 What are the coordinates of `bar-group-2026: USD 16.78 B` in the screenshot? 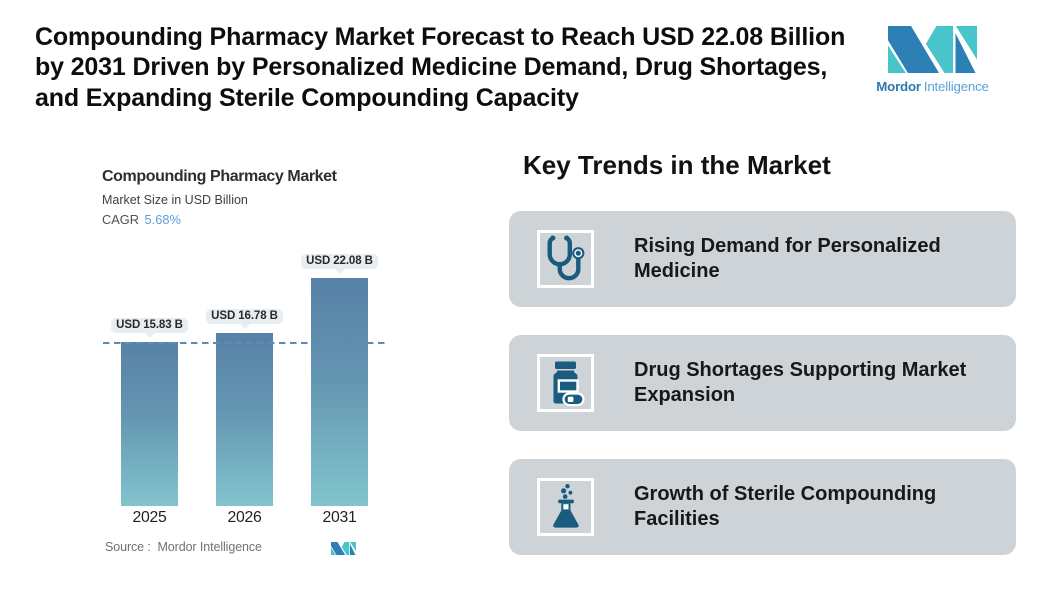 It's located at (244, 407).